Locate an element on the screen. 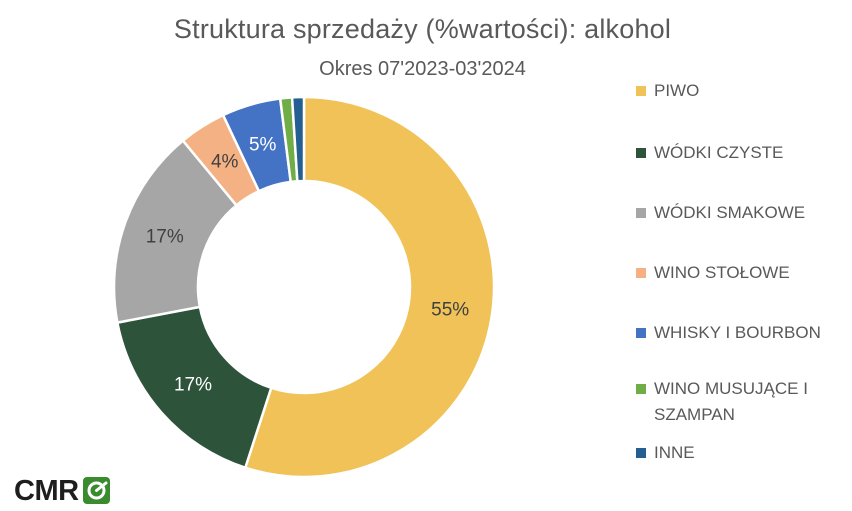 This screenshot has height=511, width=852. legend-item: INNE is located at coordinates (740, 453).